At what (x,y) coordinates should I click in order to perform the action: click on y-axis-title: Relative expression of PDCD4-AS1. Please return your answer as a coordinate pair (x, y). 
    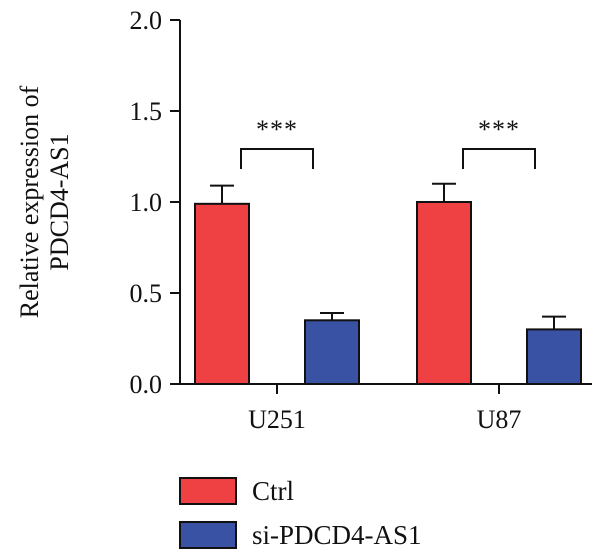
    Looking at the image, I should click on (44, 201).